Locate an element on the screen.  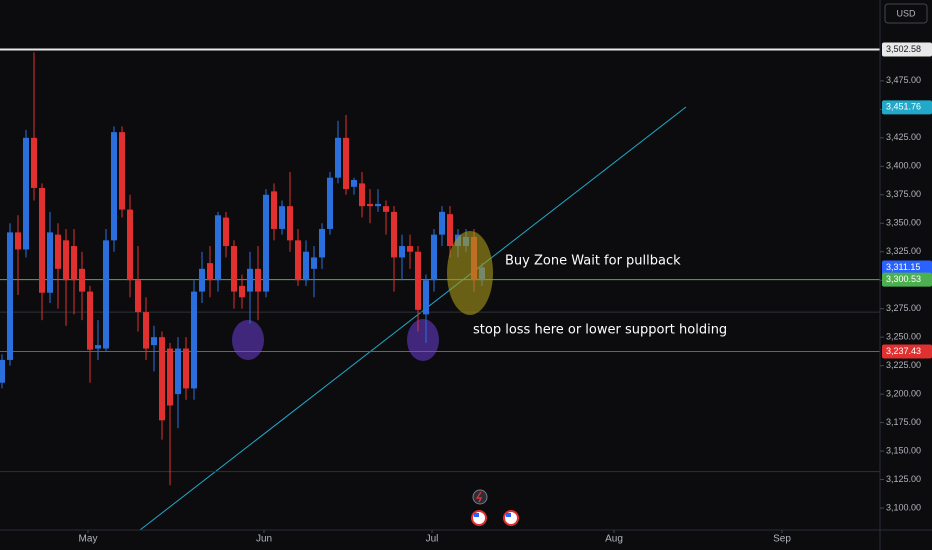
event-icons is located at coordinates (495, 507).